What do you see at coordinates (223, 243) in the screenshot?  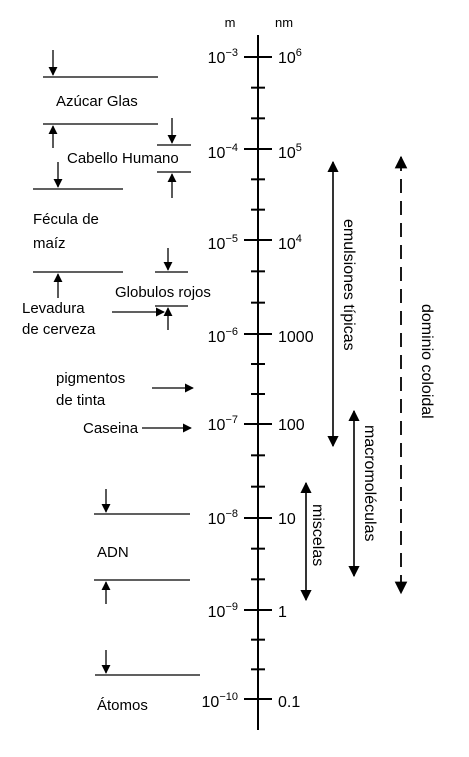 I see `m-label-3: 10−5` at bounding box center [223, 243].